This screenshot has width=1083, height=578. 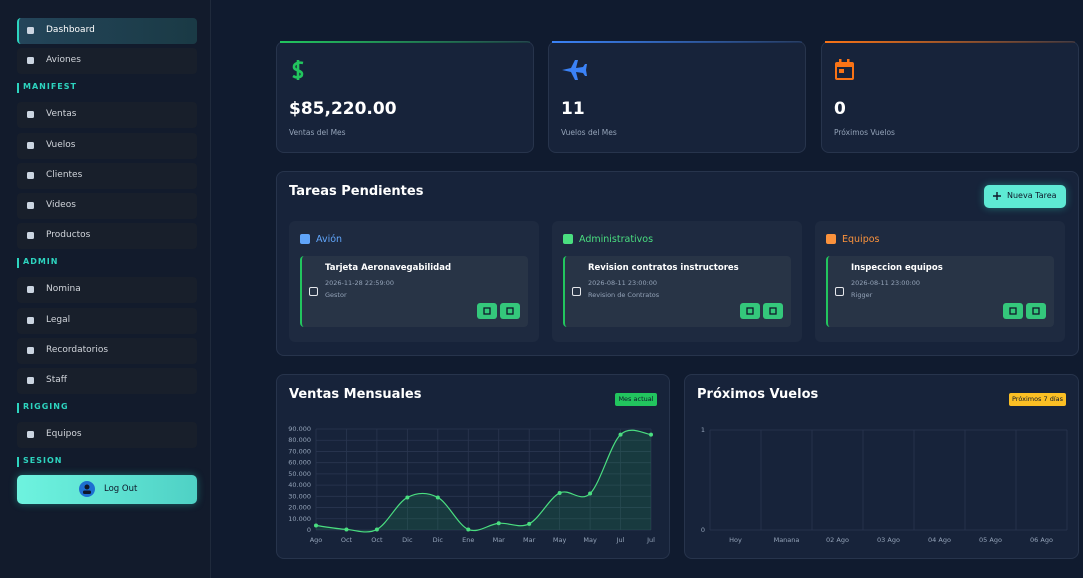 I want to click on nav-label: Ventas, so click(x=61, y=114).